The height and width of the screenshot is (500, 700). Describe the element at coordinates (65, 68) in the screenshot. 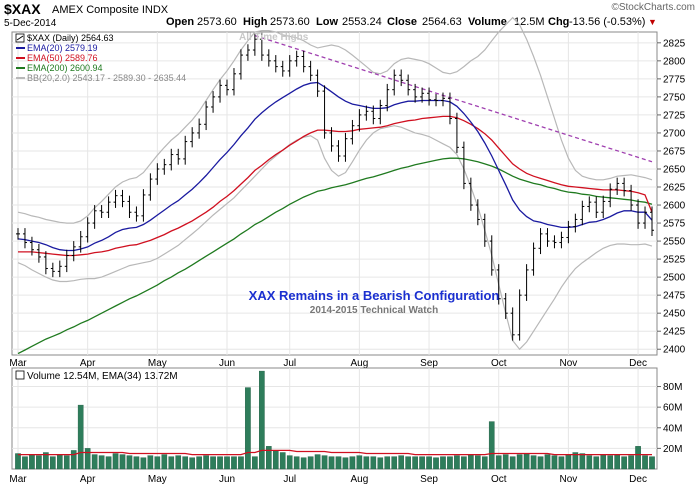

I see `legend-ema200: EMA(200) 2600.94` at that location.